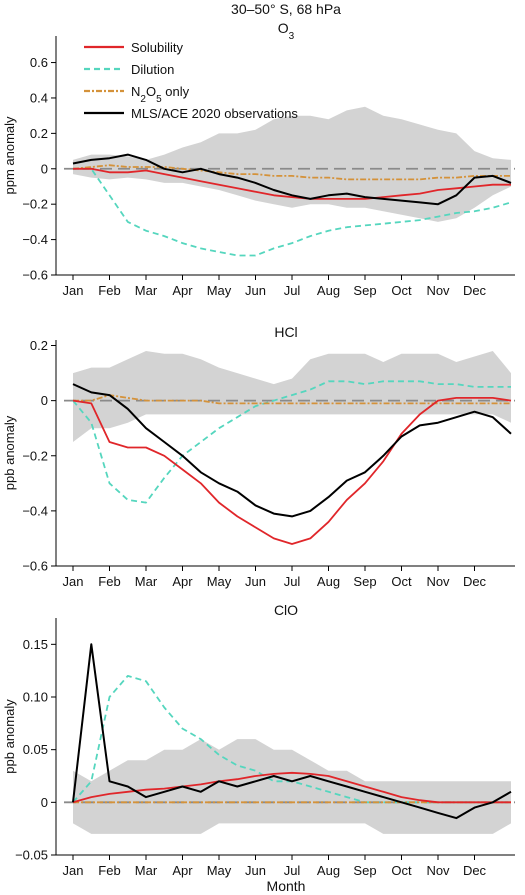 This screenshot has width=525, height=895. What do you see at coordinates (286, 610) in the screenshot?
I see `panel-title: ClO` at bounding box center [286, 610].